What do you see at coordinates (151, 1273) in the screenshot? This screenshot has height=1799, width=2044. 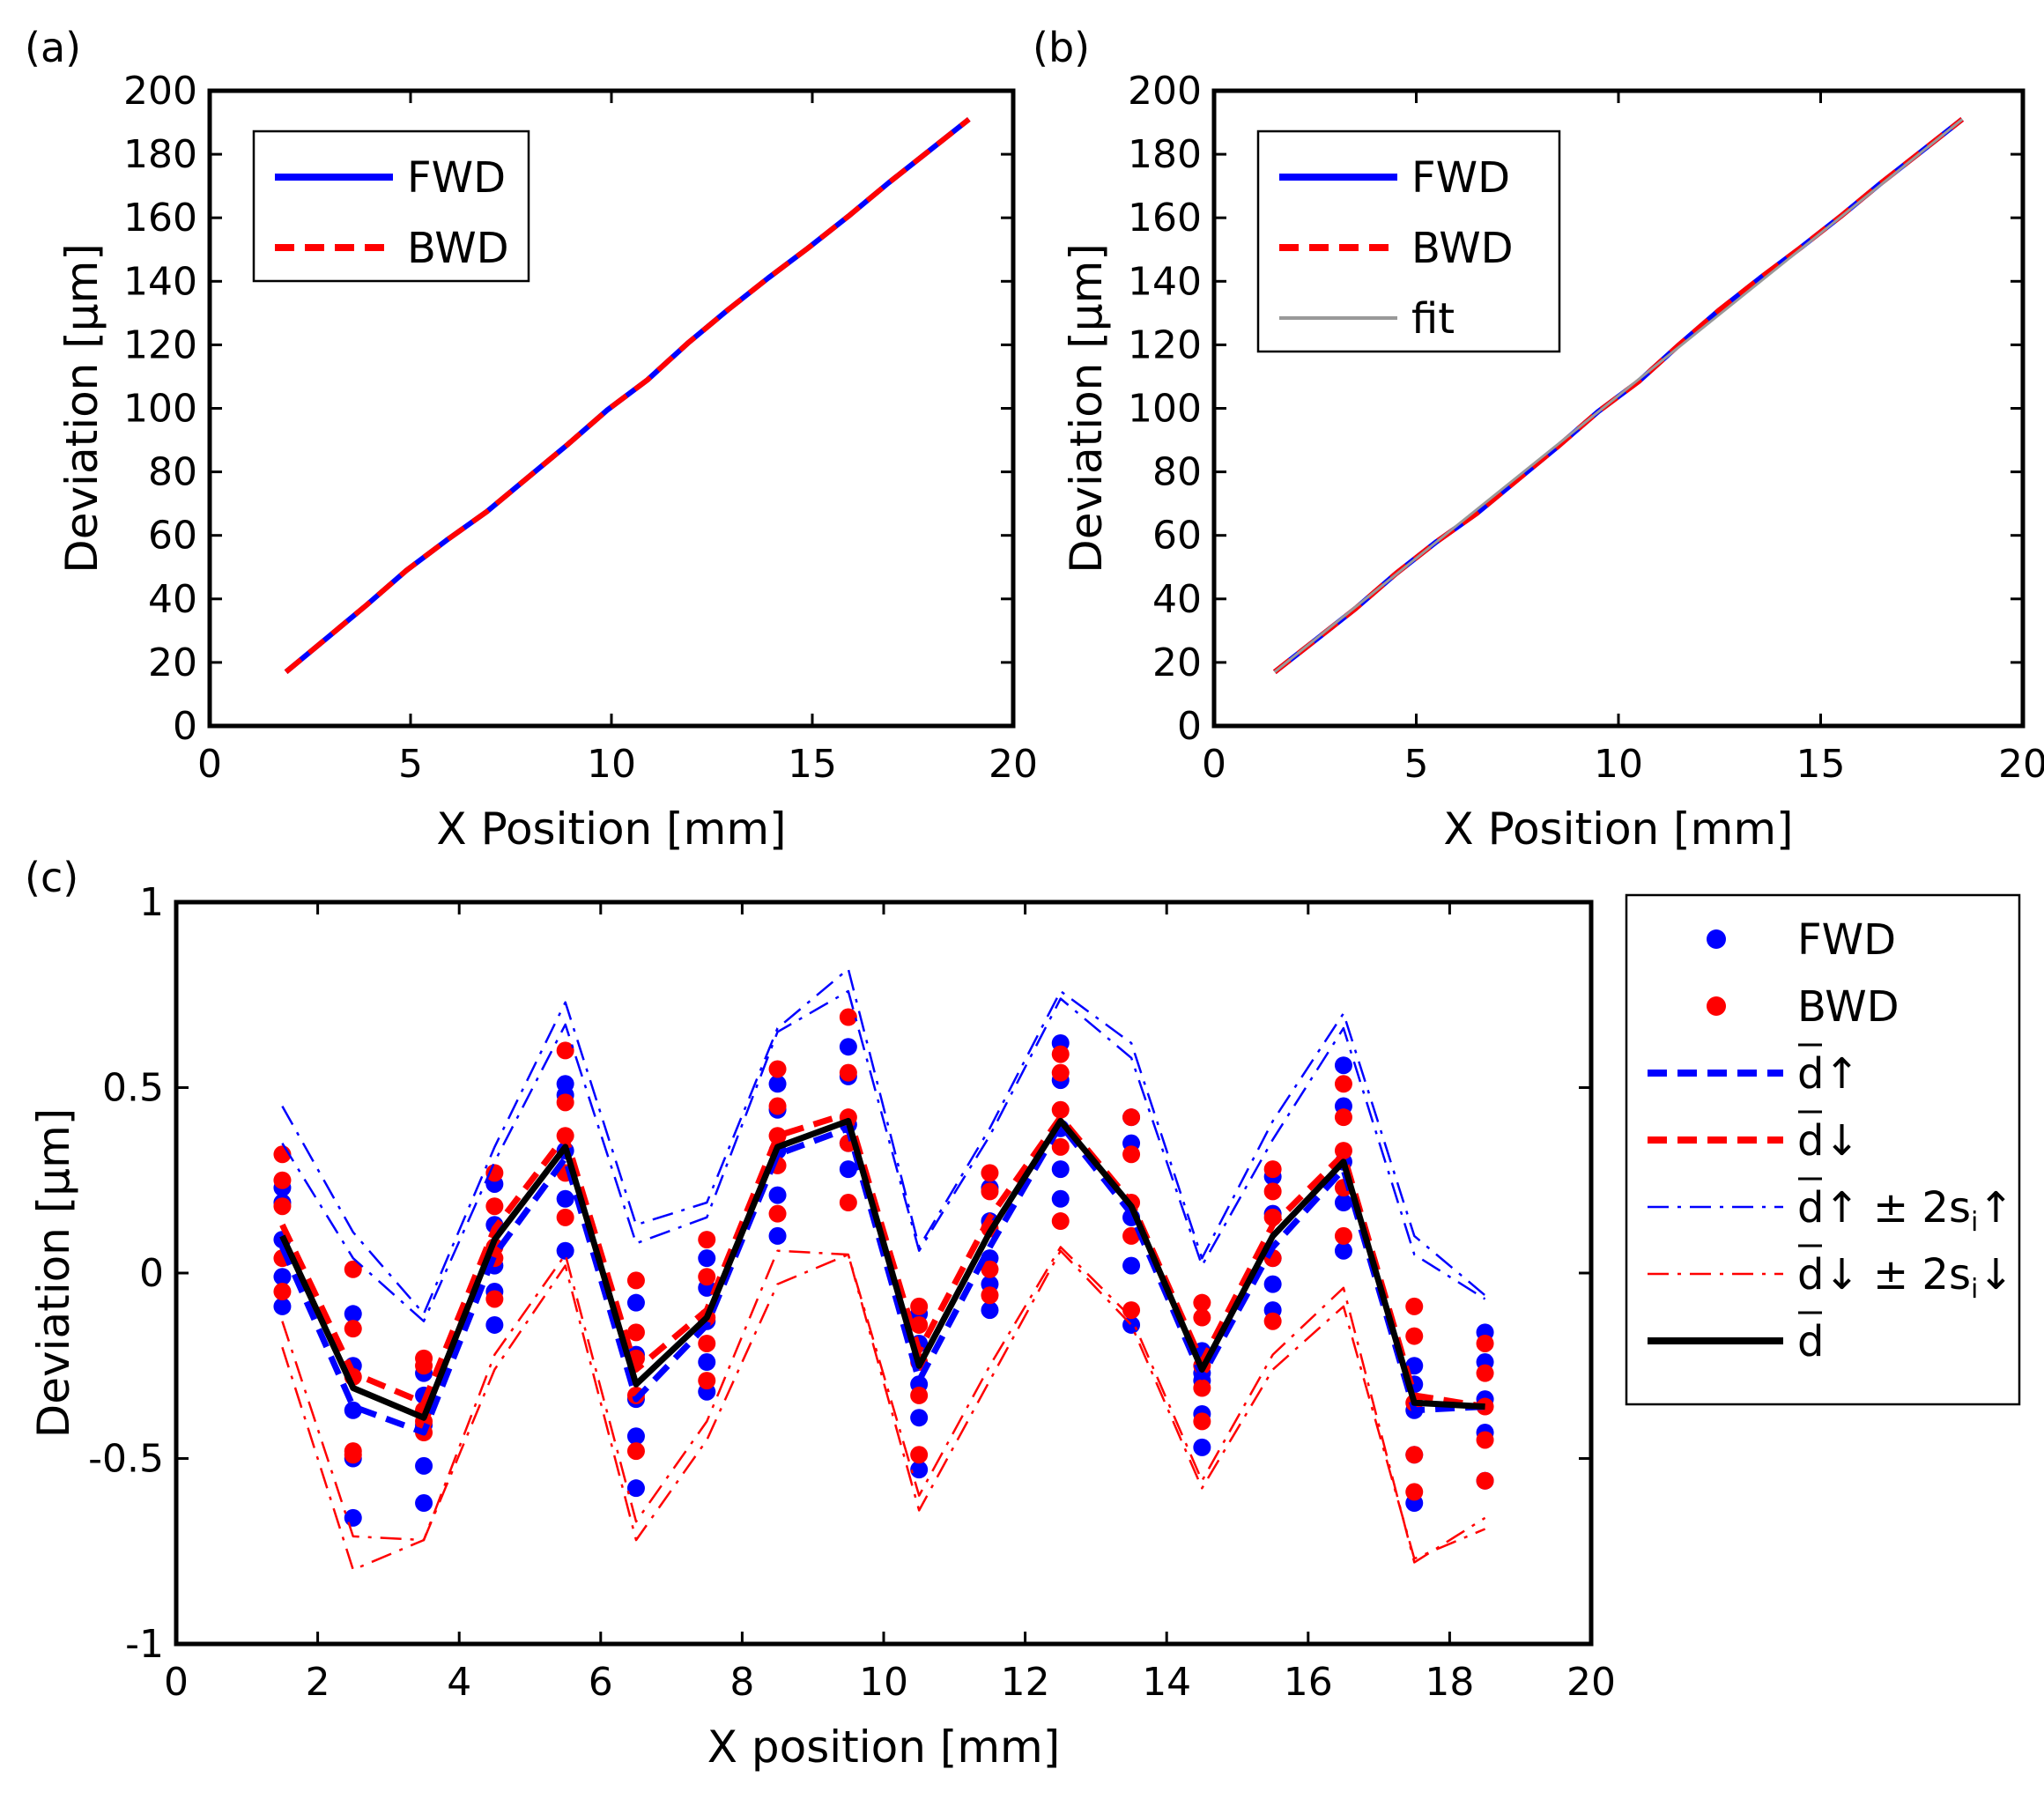 I see `y-tick-label: 0` at bounding box center [151, 1273].